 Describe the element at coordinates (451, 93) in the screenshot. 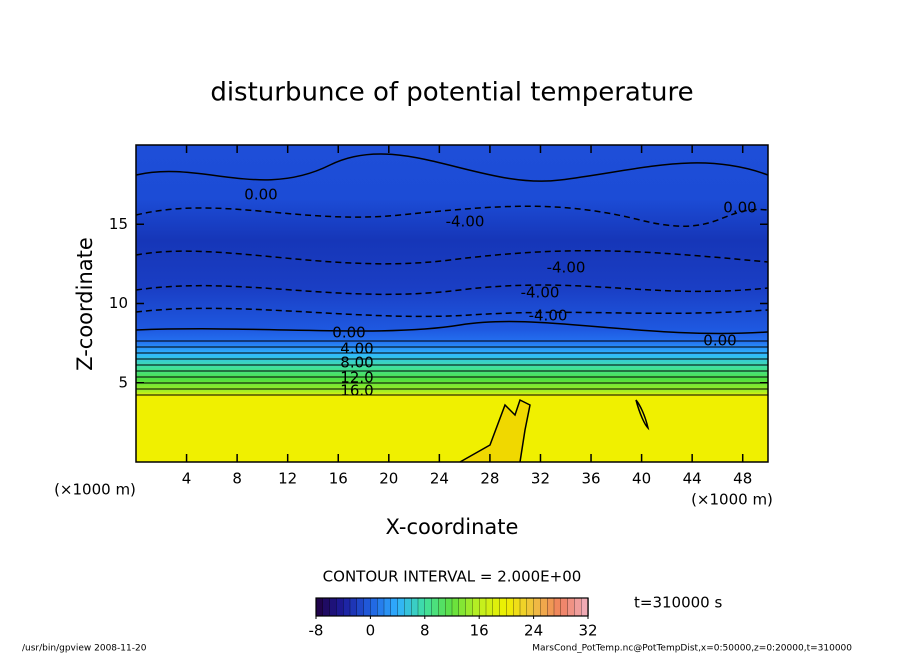

I see `chart-title: disturbunce of potential temperature` at that location.